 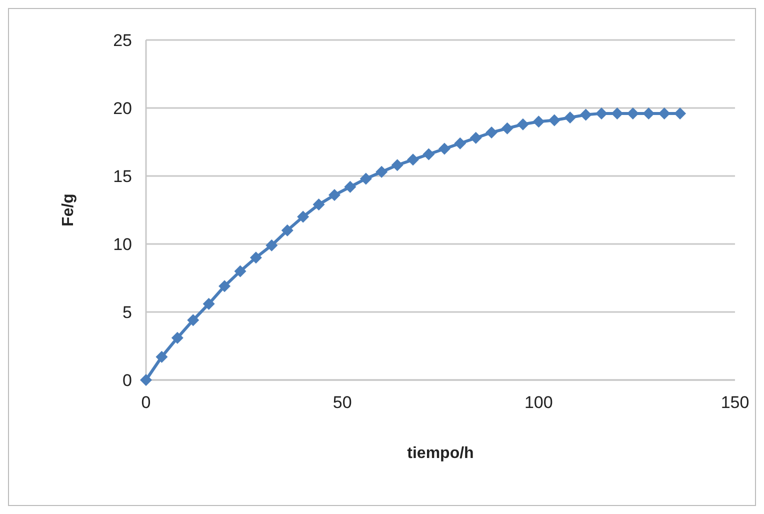 What do you see at coordinates (127, 312) in the screenshot?
I see `y-tick-label: 5` at bounding box center [127, 312].